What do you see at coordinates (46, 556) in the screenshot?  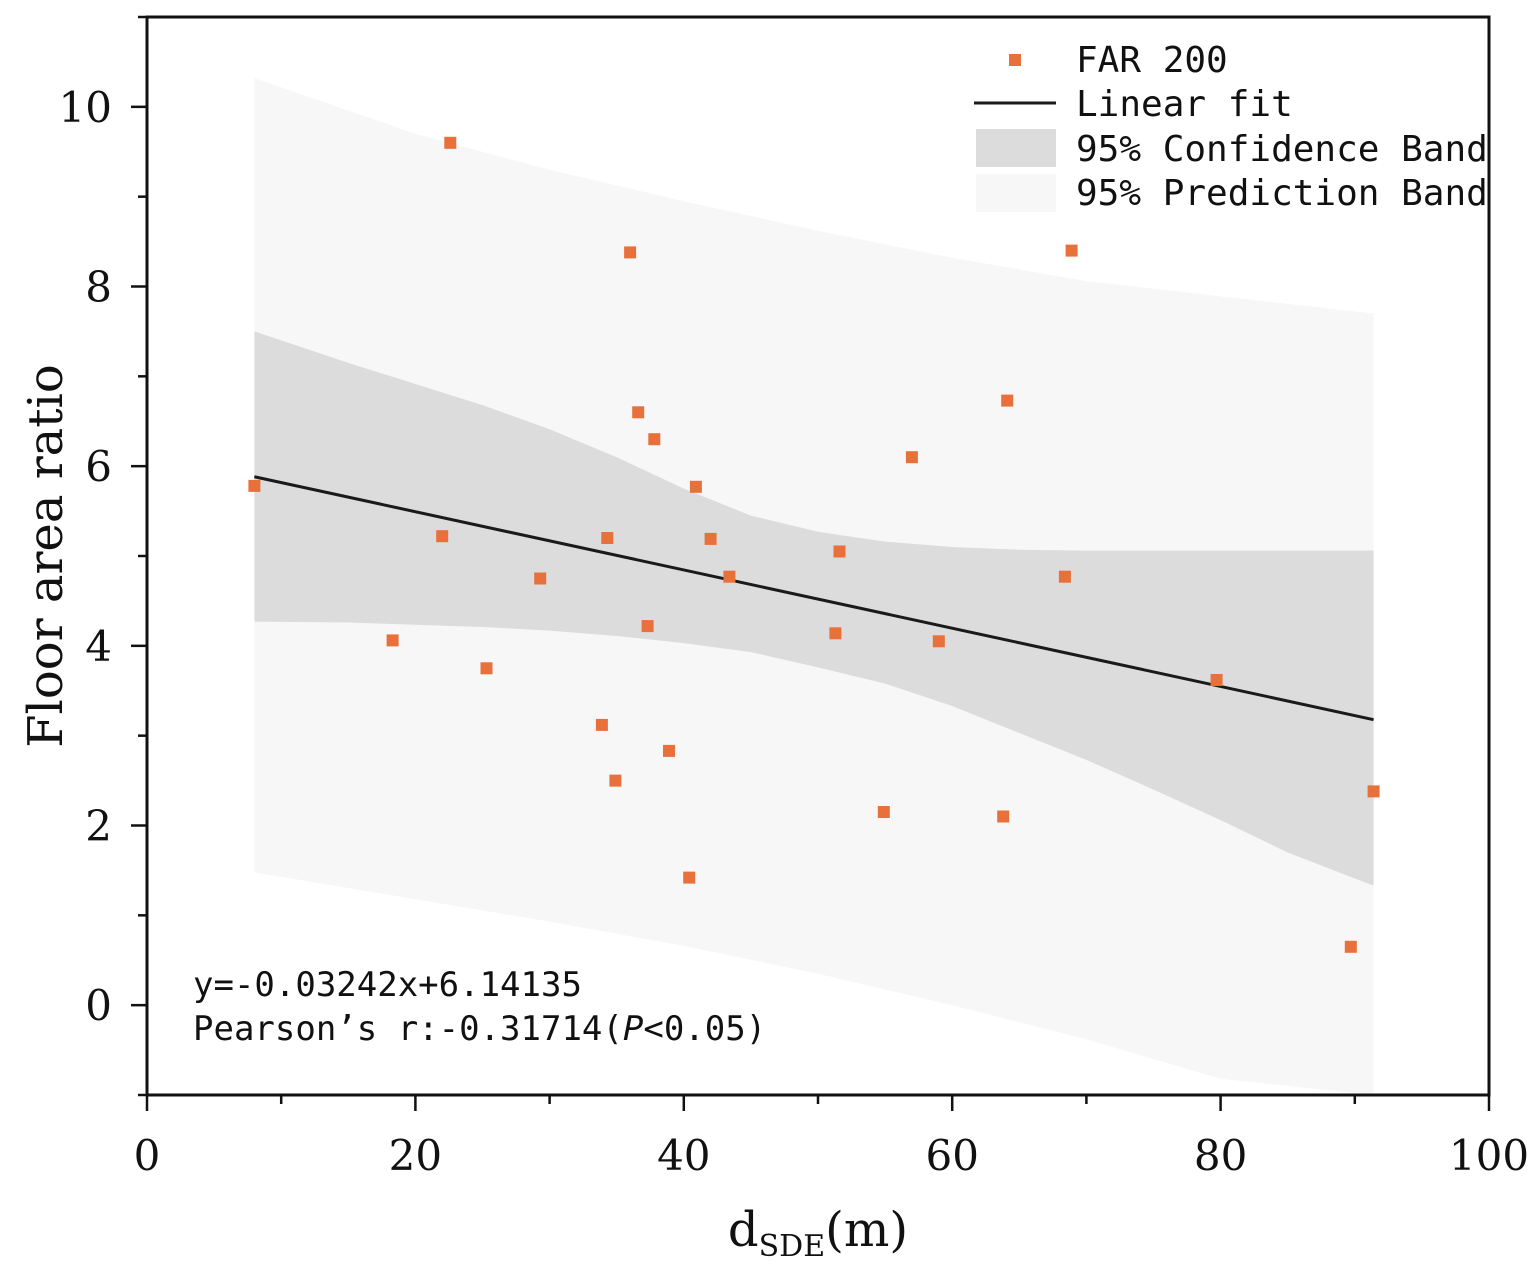 I see `y-axis-title: Floor area ratio` at bounding box center [46, 556].